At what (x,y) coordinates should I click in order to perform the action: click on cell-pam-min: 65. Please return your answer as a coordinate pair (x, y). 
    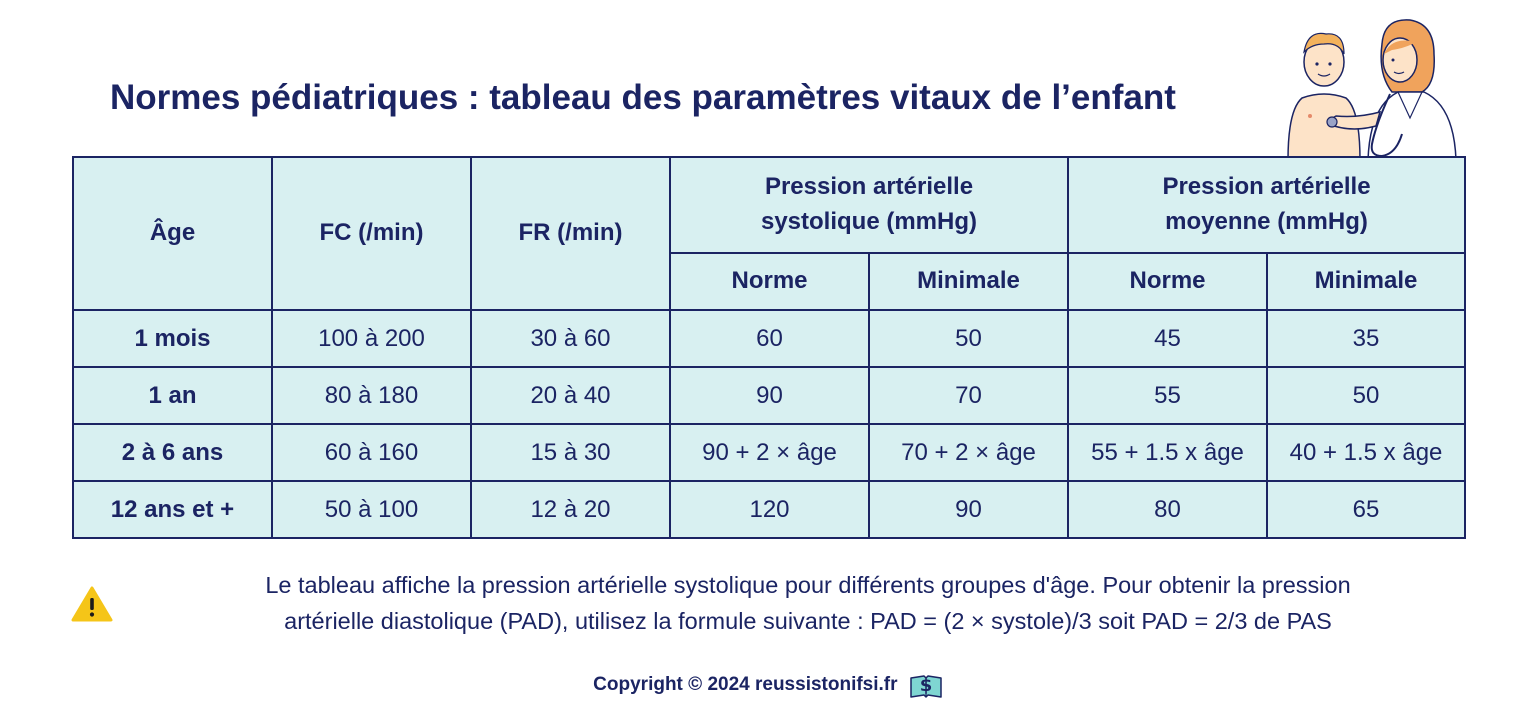
    Looking at the image, I should click on (1366, 509).